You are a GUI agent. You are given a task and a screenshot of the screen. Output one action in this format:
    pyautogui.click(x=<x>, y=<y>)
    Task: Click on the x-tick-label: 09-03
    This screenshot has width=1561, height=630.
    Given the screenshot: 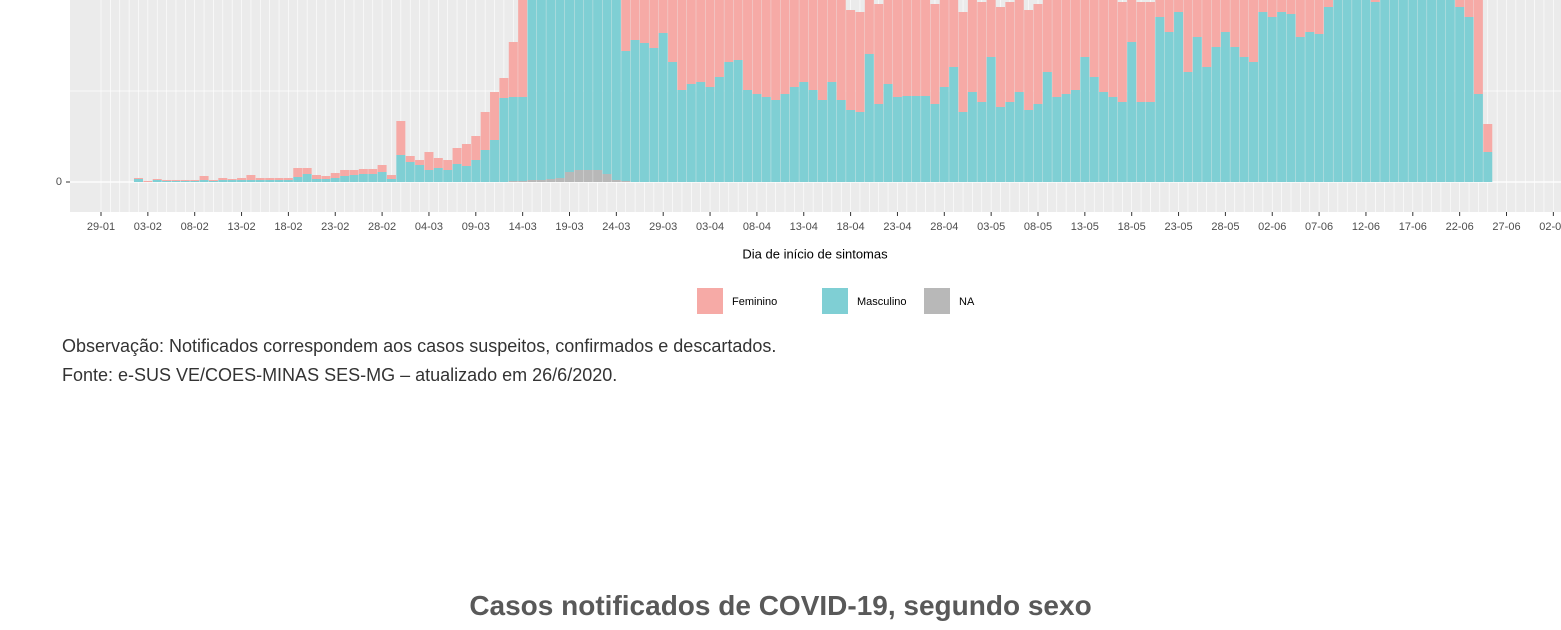 What is the action you would take?
    pyautogui.click(x=476, y=227)
    